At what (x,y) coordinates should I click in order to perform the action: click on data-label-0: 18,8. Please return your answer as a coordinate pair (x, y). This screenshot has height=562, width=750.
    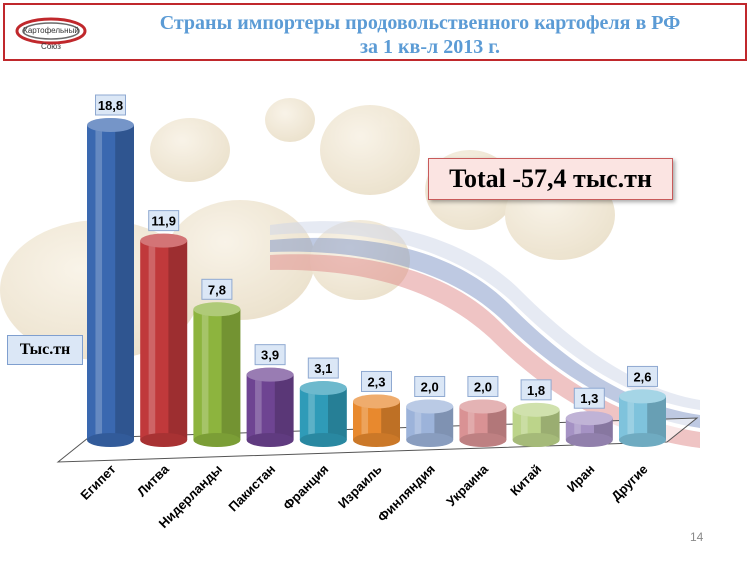
    Looking at the image, I should click on (110, 105).